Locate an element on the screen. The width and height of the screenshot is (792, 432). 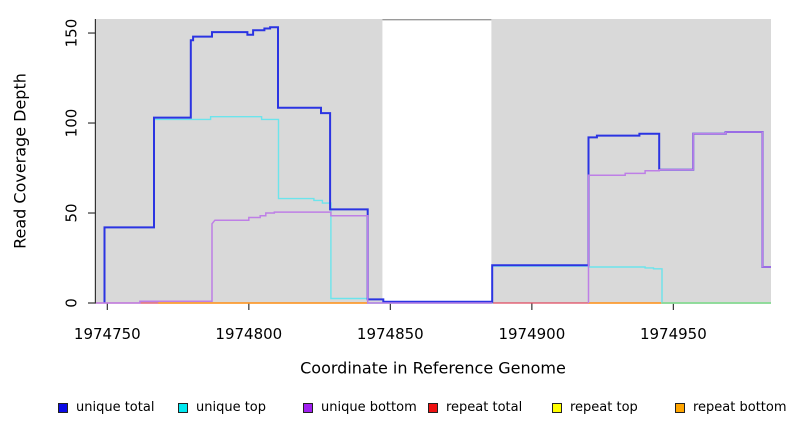
repeat-total-swatch-icon is located at coordinates (433, 407).